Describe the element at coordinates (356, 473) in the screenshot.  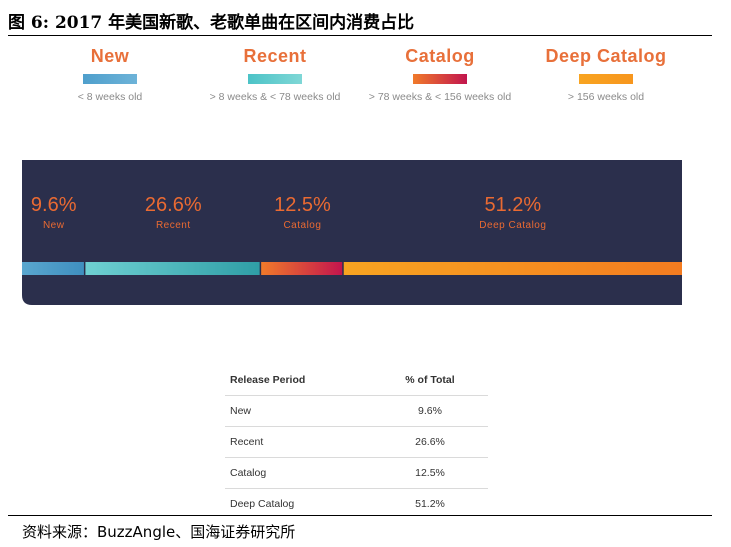
I see `table-row: Catalog 12.5%` at that location.